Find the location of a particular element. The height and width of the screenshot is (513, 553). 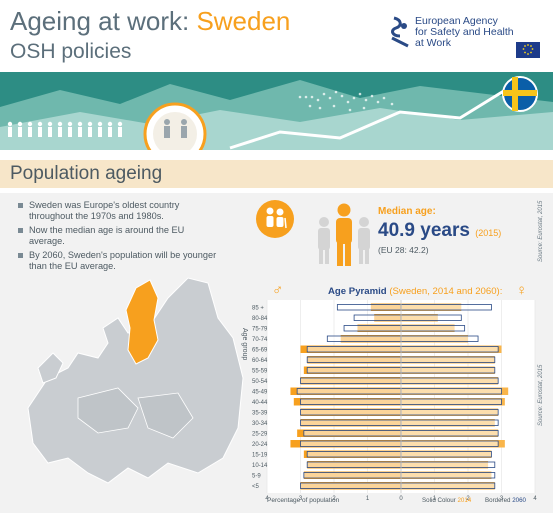

age-group-label: 30-34 is located at coordinates (260, 424).